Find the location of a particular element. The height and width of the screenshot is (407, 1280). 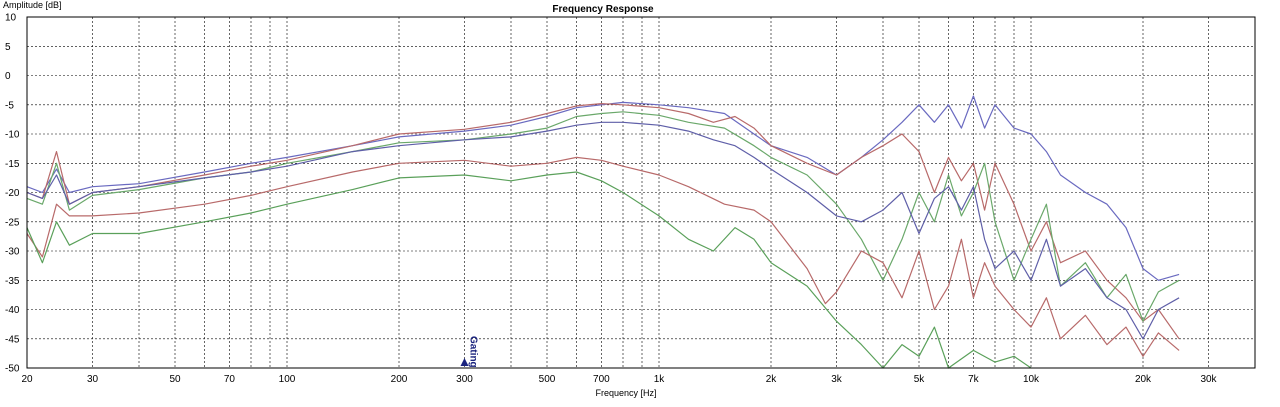

x-tick-label: 10k is located at coordinates (1031, 379).